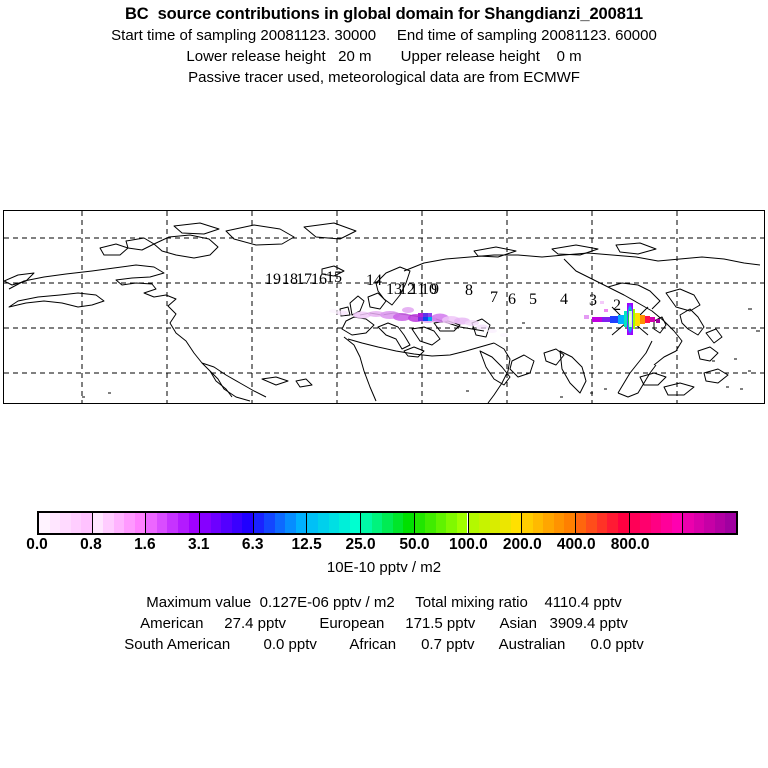  What do you see at coordinates (319, 279) in the screenshot?
I see `trajectory-label-16: 16` at bounding box center [319, 279].